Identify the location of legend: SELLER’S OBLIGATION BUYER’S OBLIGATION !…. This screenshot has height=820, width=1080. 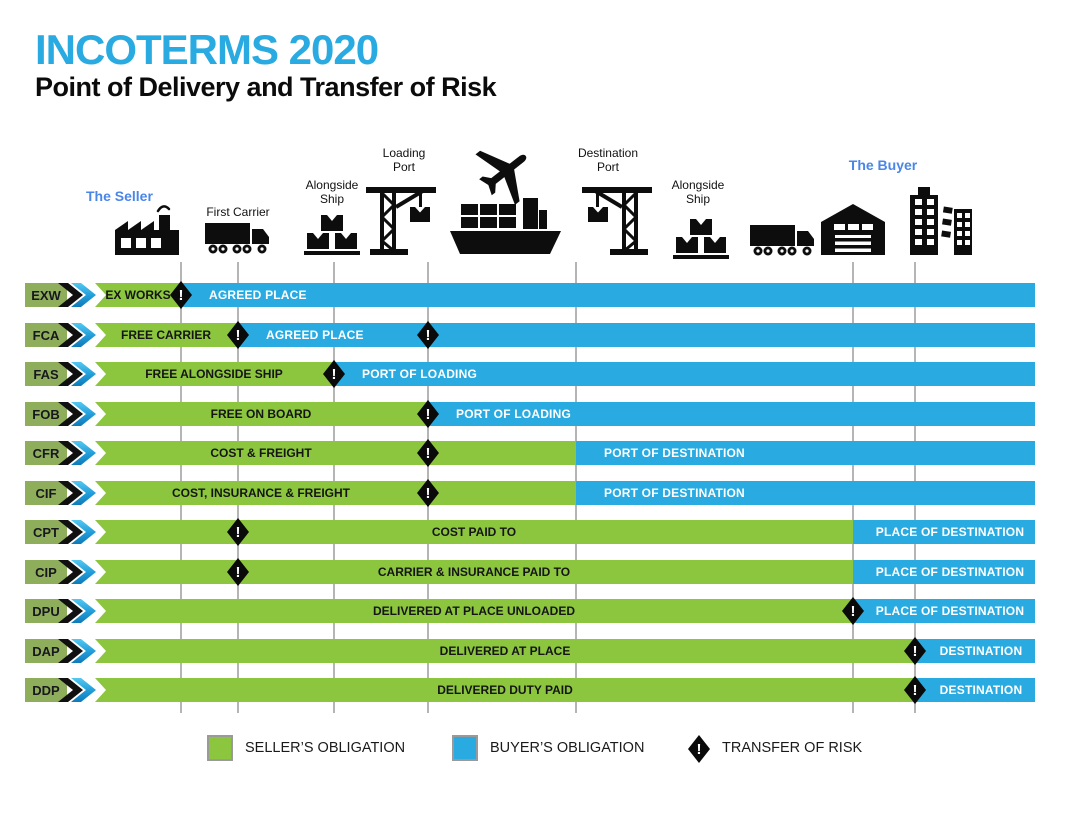
(540, 750).